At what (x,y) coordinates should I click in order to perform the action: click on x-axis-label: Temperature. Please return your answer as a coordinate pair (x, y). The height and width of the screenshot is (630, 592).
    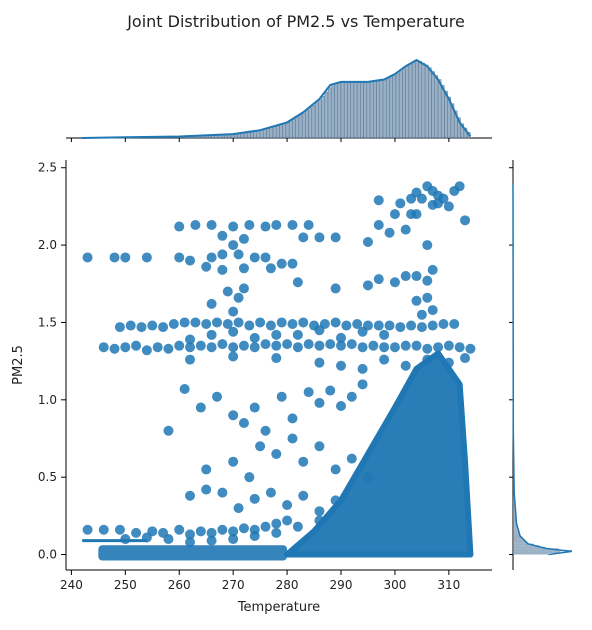
    Looking at the image, I should click on (278, 607).